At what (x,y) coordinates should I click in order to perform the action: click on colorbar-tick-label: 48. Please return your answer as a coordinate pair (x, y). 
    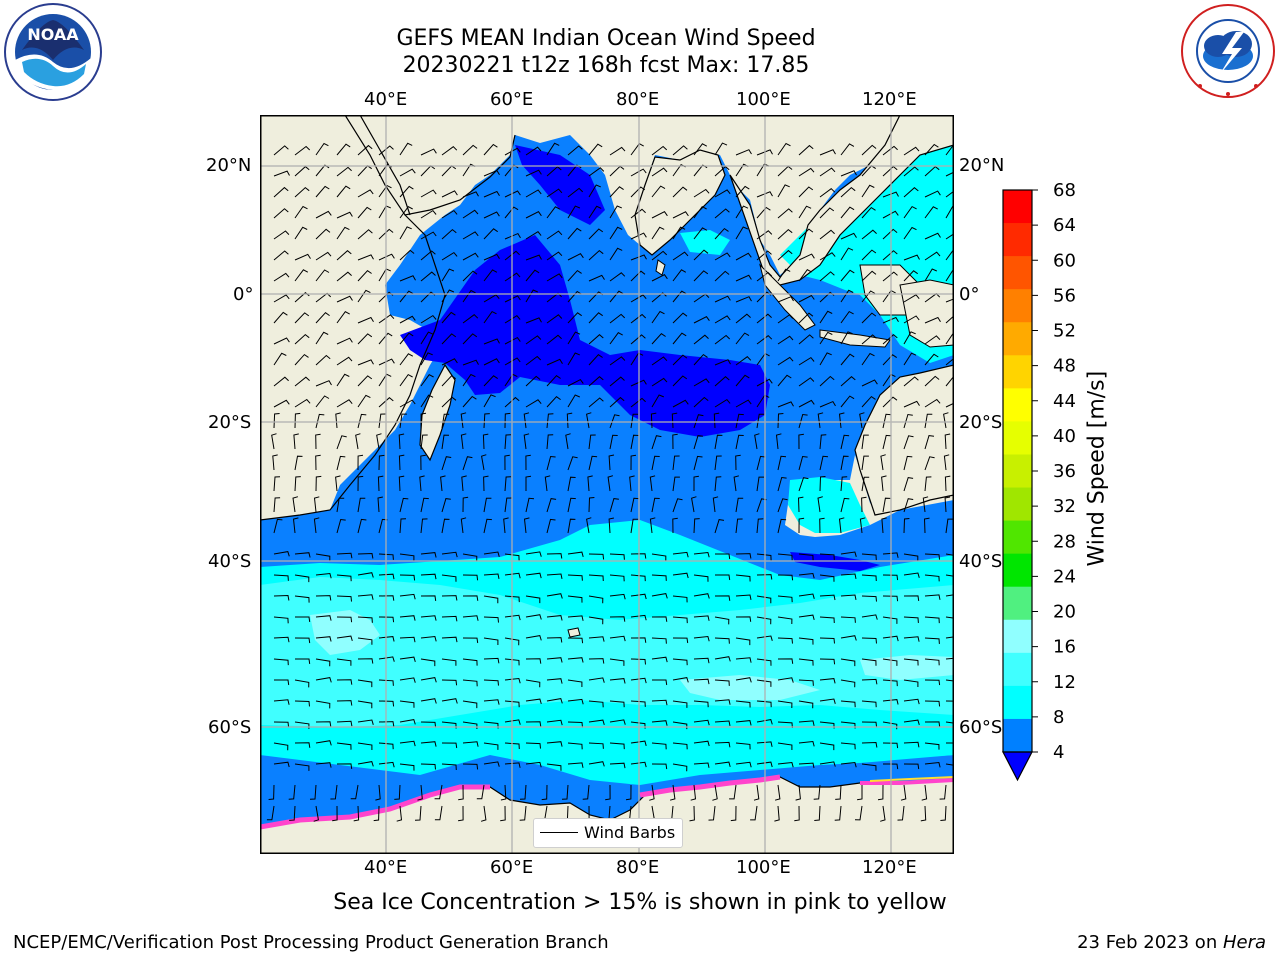
    Looking at the image, I should click on (1064, 366).